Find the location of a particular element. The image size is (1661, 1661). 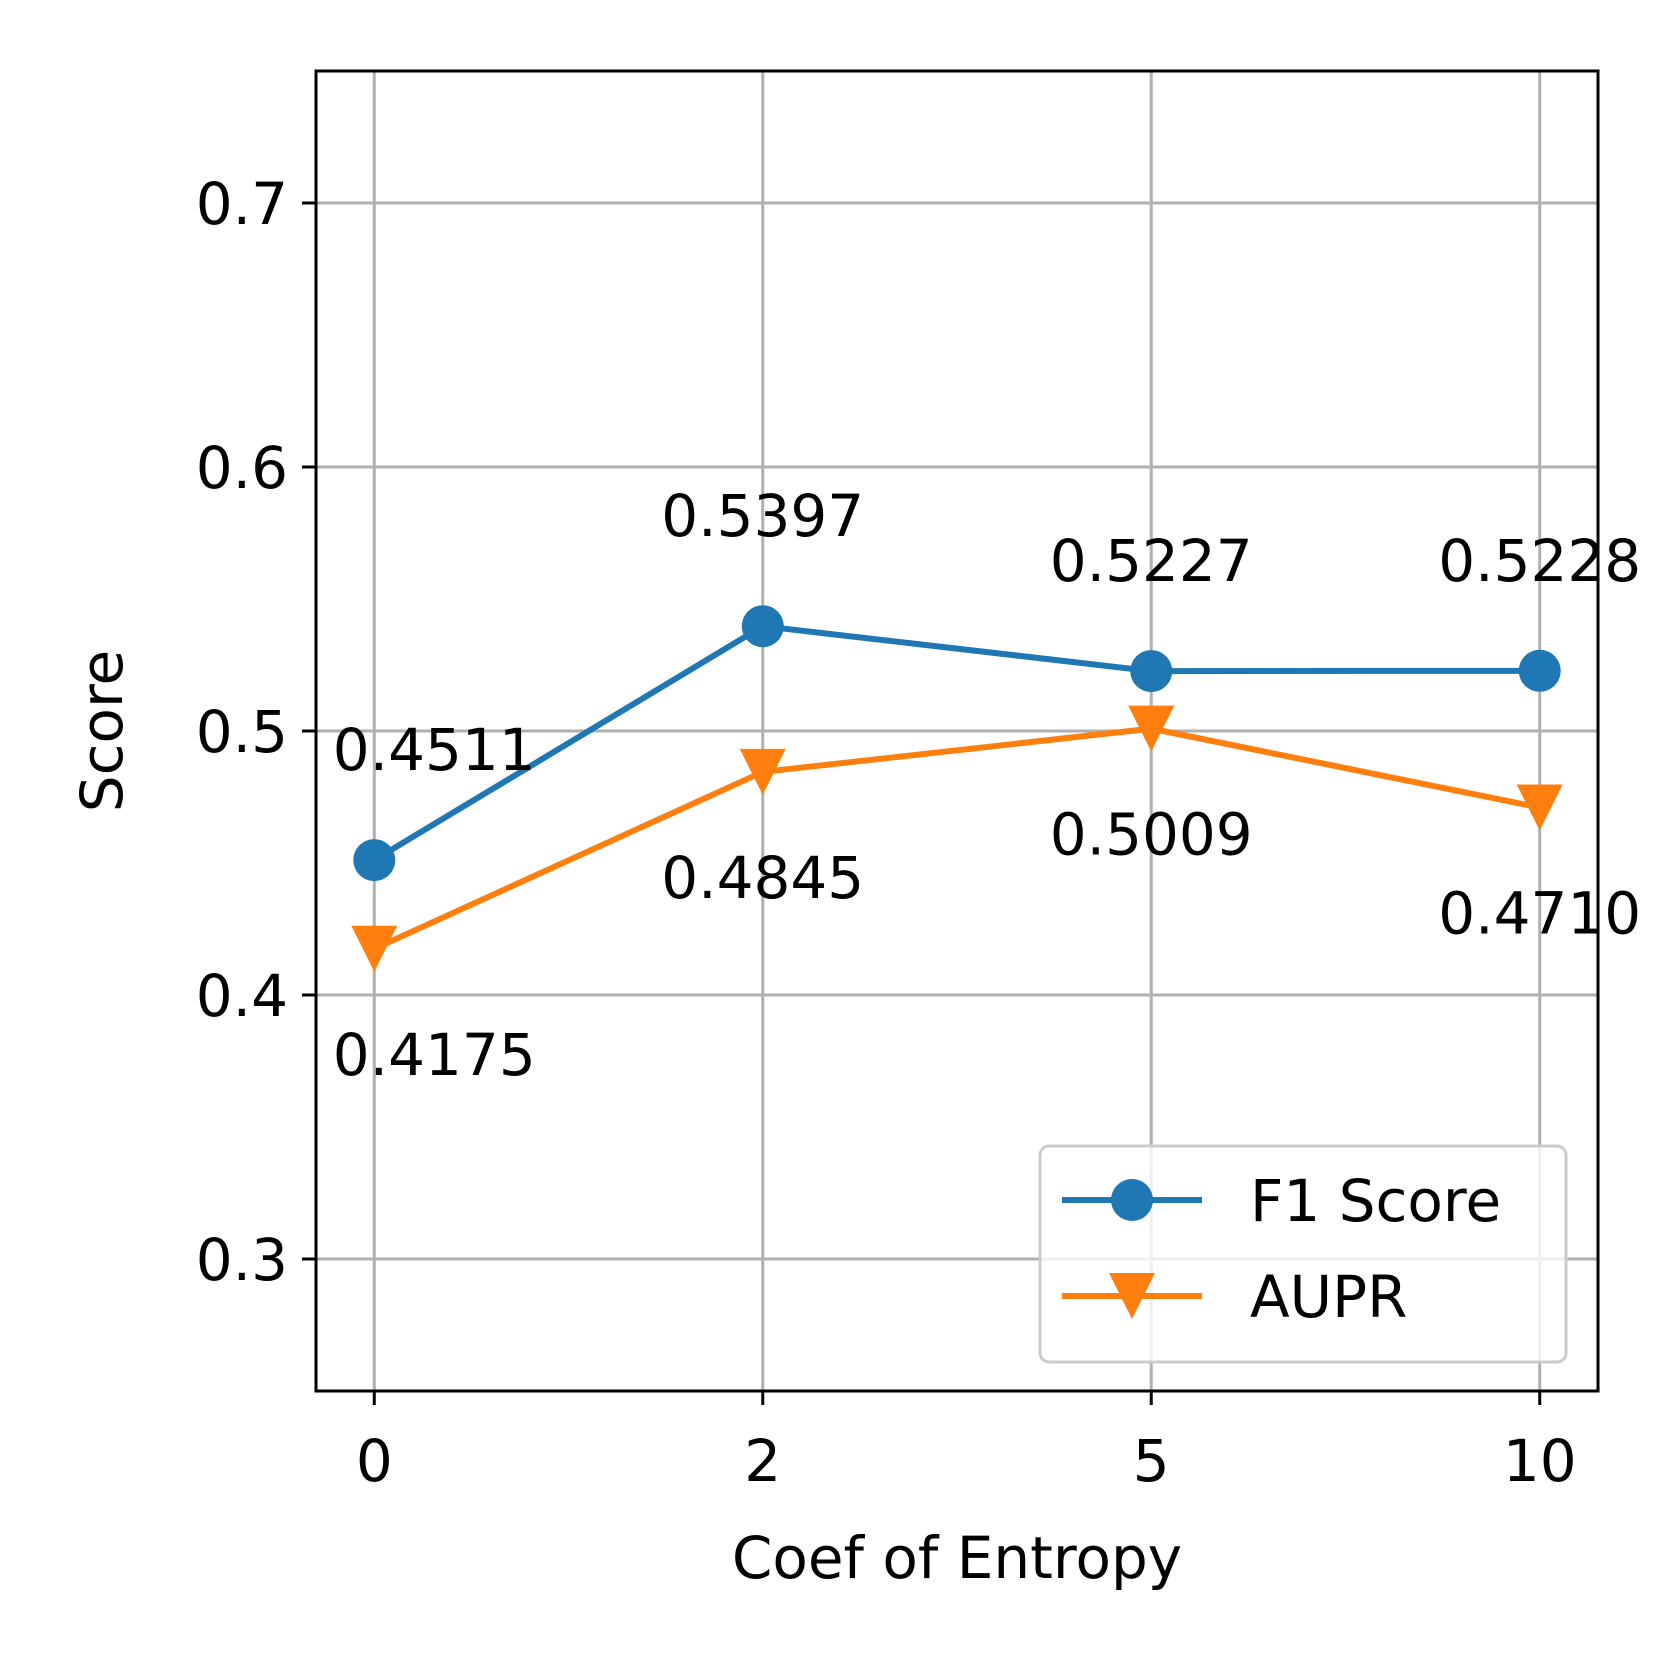

legend: F1 Score AUPR is located at coordinates (1303, 1254).